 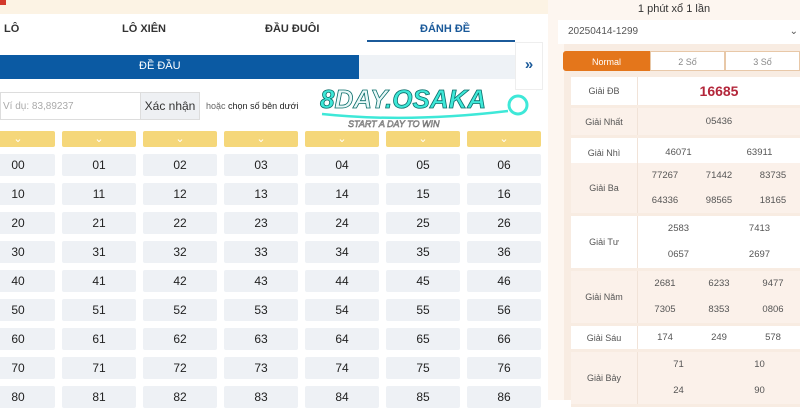 What do you see at coordinates (99, 281) in the screenshot?
I see `number-cell: 41` at bounding box center [99, 281].